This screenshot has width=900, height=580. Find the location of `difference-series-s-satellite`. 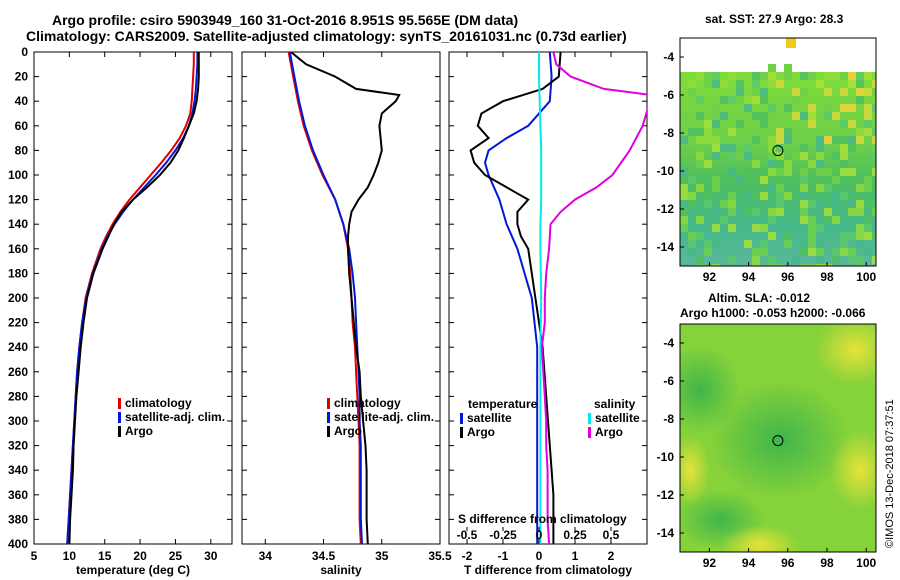

difference-series-s-satellite is located at coordinates (540, 298).